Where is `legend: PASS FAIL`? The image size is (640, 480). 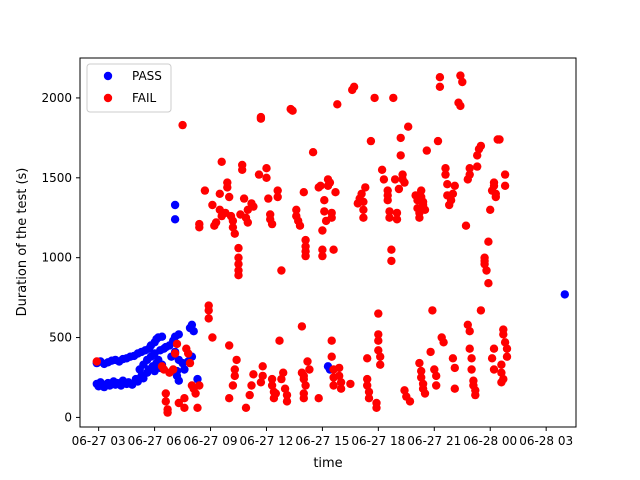
legend: PASS FAIL is located at coordinates (129, 88).